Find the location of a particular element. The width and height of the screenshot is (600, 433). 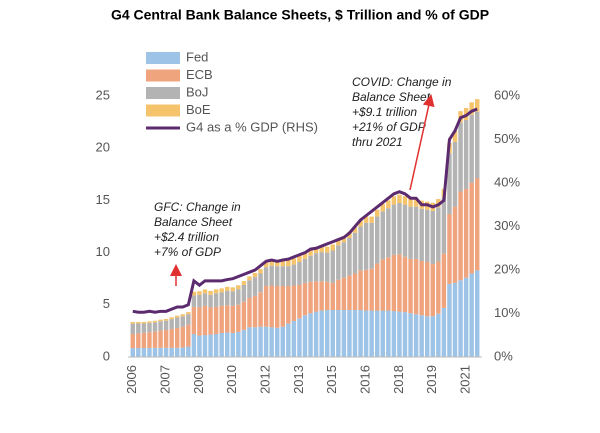

x-tick-label: 2015 is located at coordinates (331, 379).